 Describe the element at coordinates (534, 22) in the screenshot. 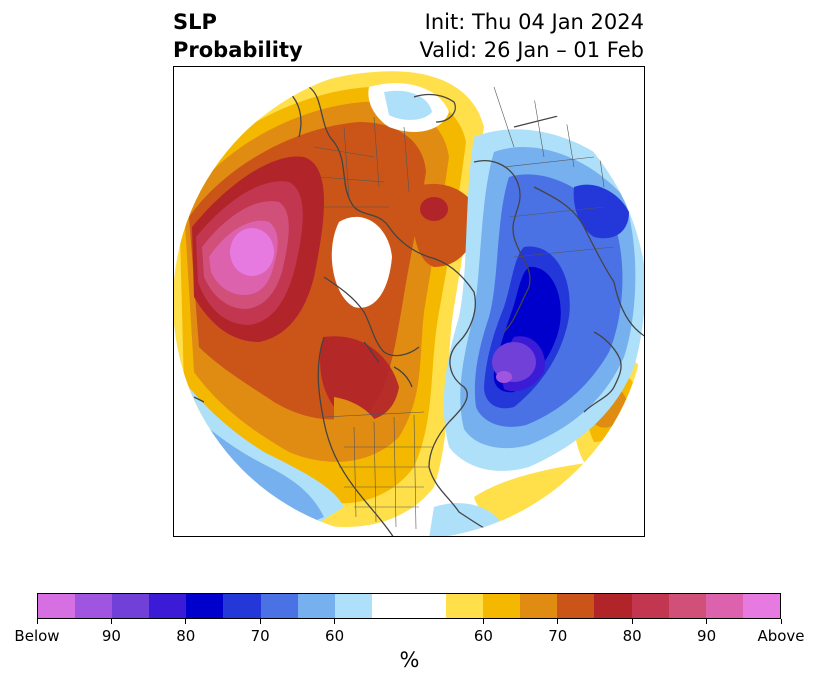

I see `init-date: Init: Thu 04 Jan 2024` at that location.